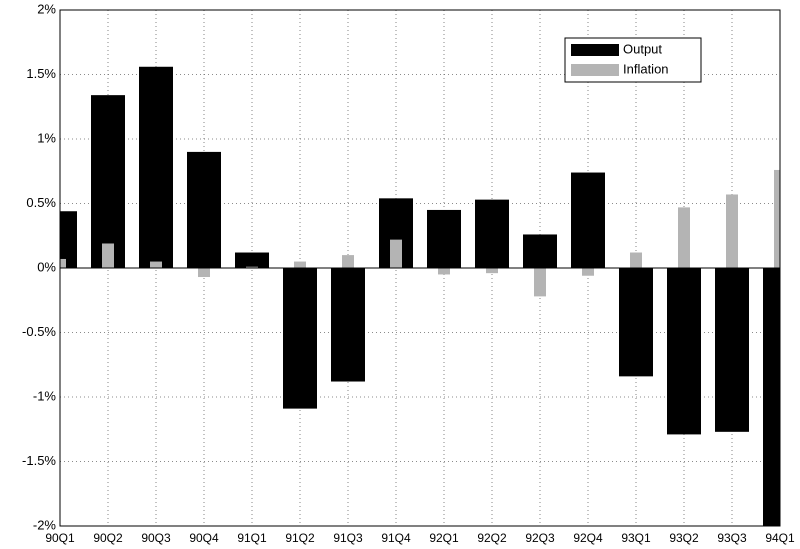 The image size is (800, 549). Describe the element at coordinates (684, 538) in the screenshot. I see `x-tick-label: 93Q2` at that location.